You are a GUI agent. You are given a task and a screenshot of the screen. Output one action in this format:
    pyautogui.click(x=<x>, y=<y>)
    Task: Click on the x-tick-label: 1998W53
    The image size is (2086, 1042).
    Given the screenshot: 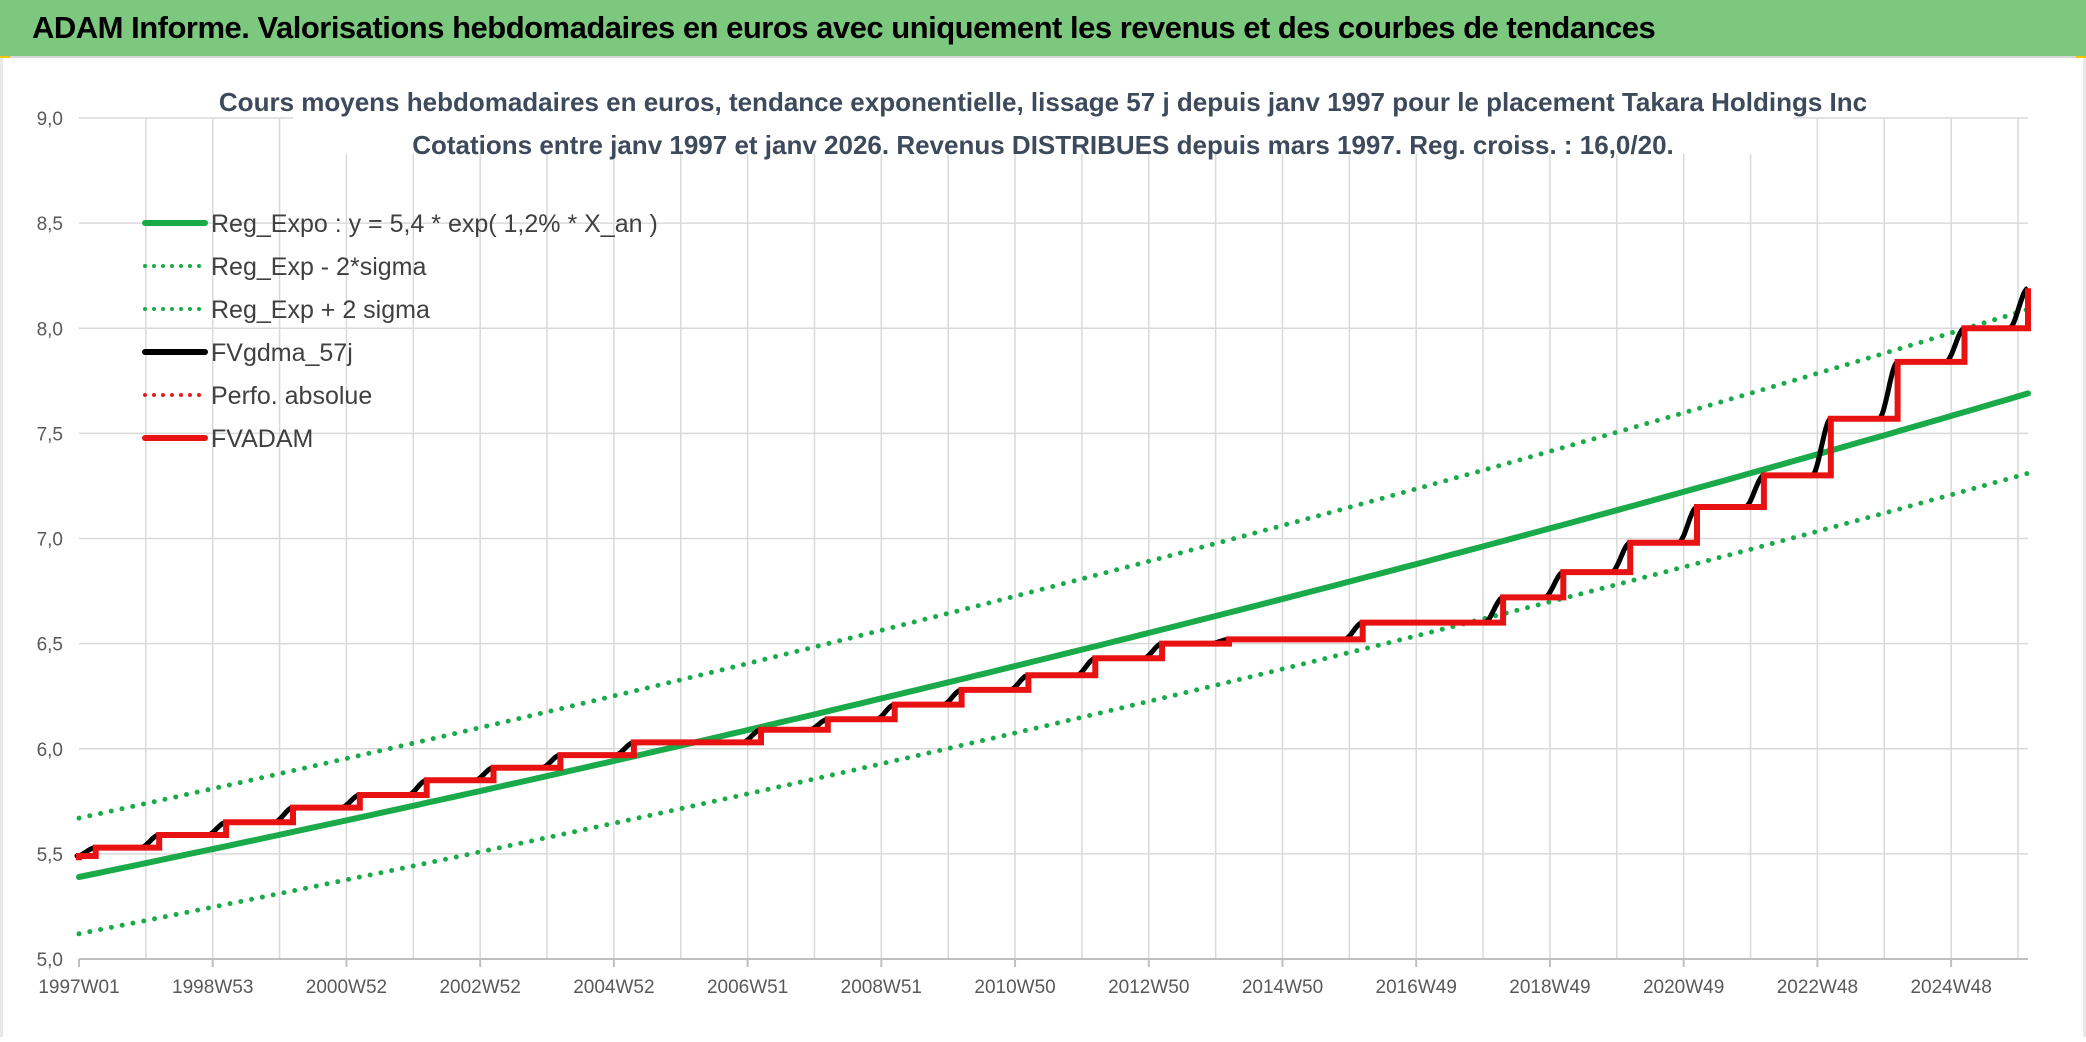 What is the action you would take?
    pyautogui.click(x=212, y=987)
    